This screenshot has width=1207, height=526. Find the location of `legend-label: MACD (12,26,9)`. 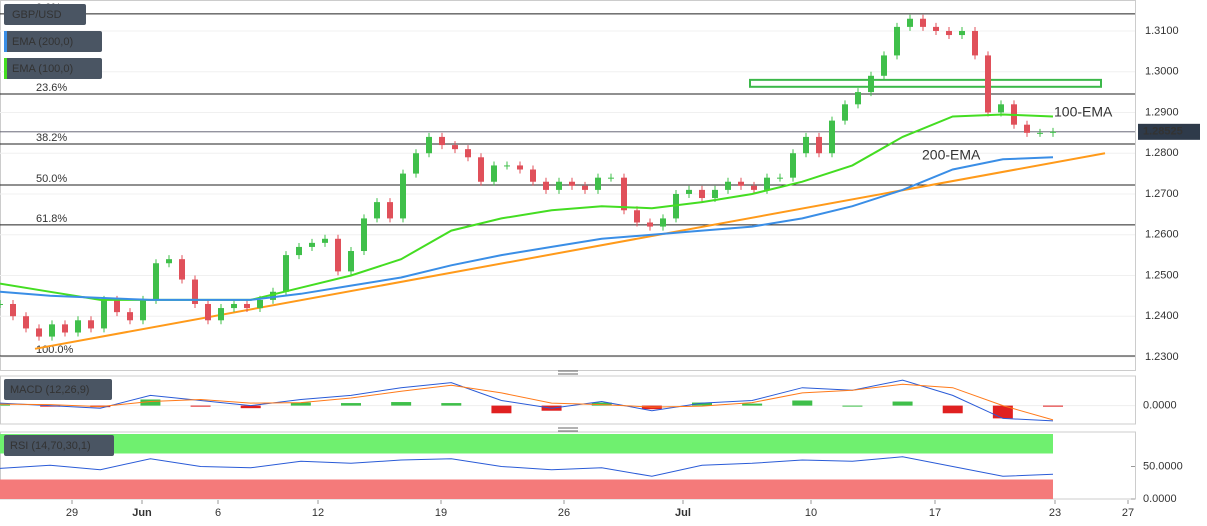

legend-label: MACD (12,26,9) is located at coordinates (49, 390).